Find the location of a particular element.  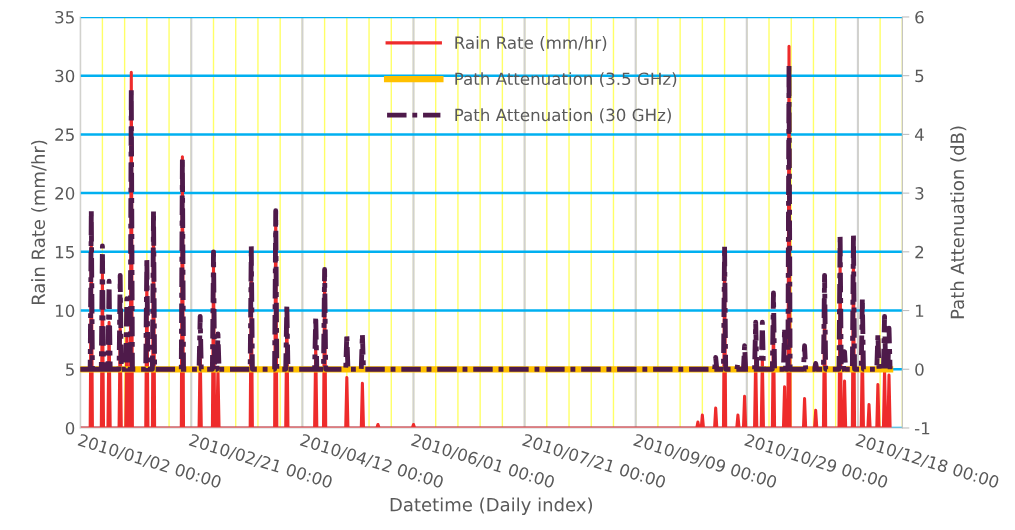

y2-tick-label: 3 is located at coordinates (919, 193).